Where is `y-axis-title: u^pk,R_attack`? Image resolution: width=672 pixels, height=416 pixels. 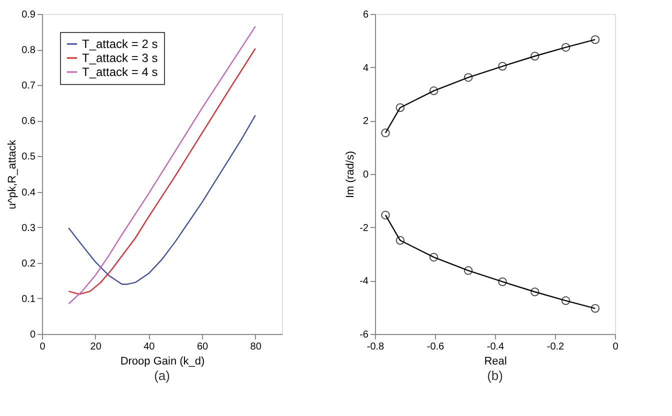 y-axis-title: u^pk,R_attack is located at coordinates (12, 174).